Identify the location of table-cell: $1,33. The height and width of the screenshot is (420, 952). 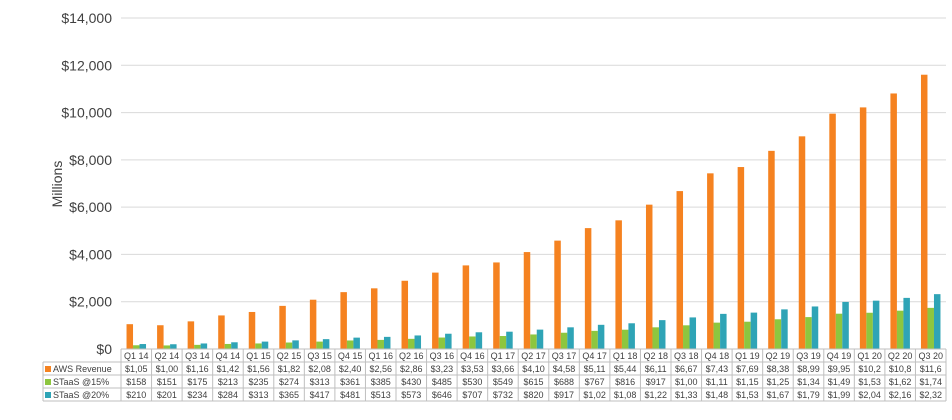
(686, 395).